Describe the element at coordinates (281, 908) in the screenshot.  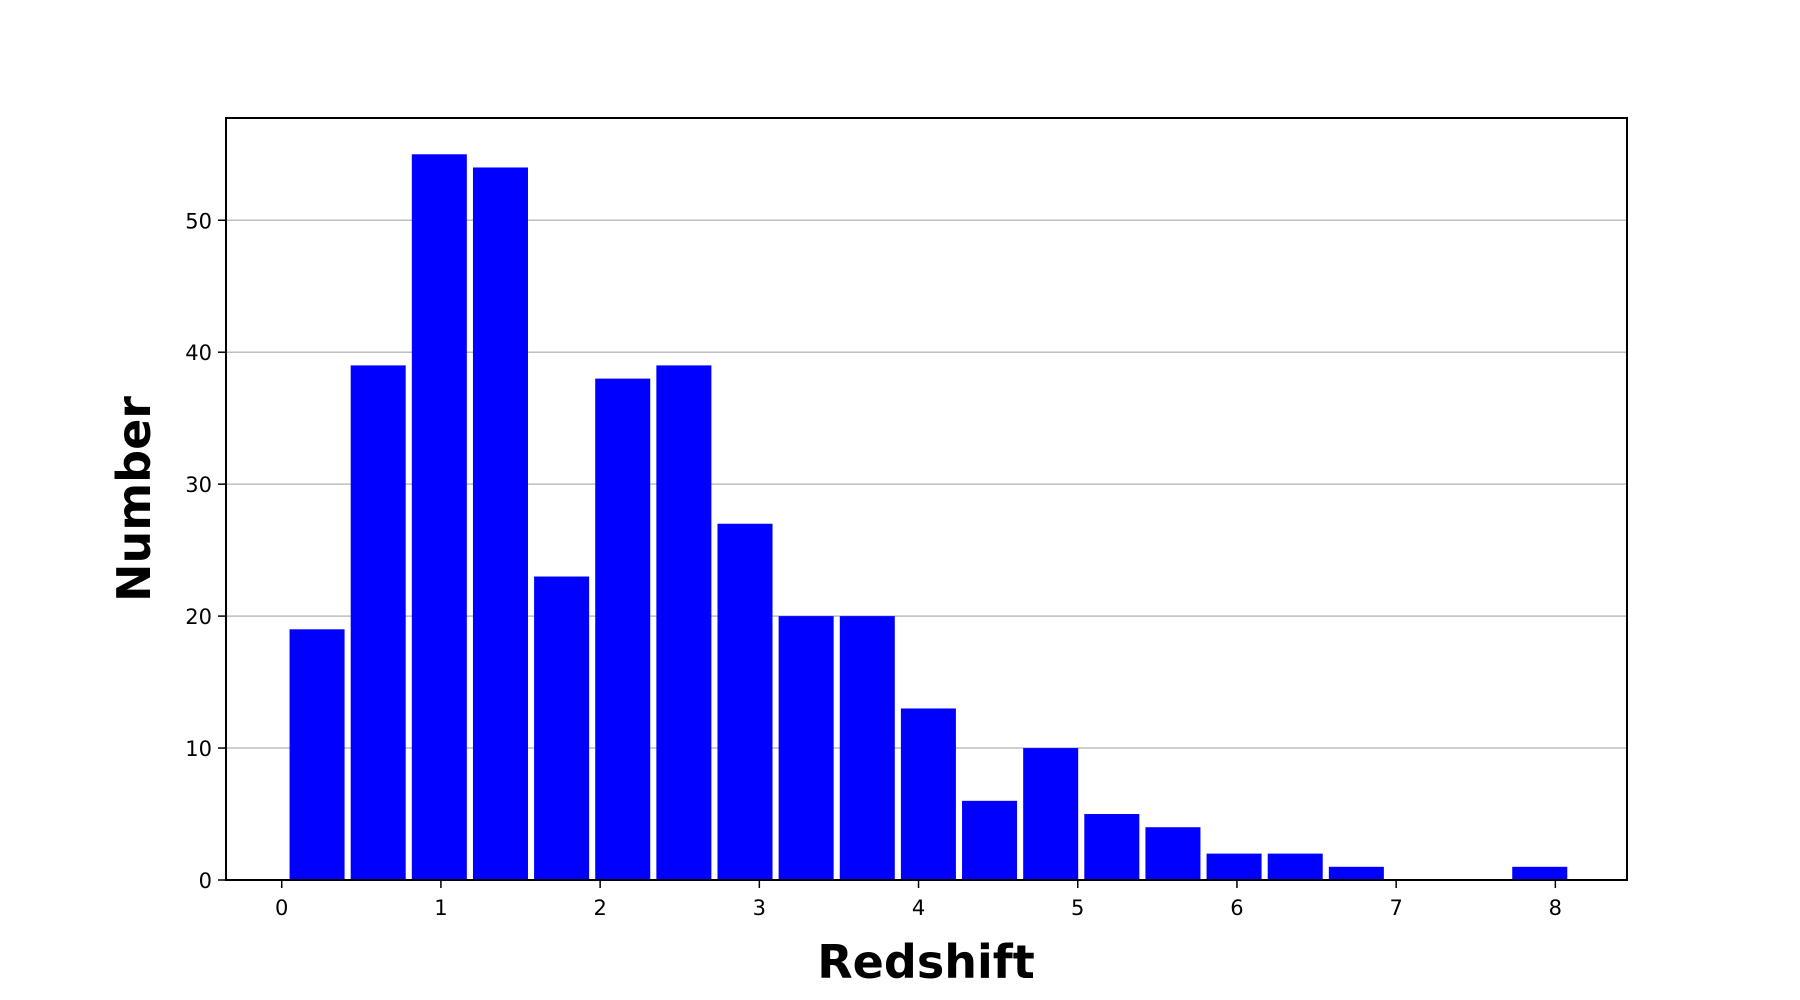
I see `x-tick-label: 0` at that location.